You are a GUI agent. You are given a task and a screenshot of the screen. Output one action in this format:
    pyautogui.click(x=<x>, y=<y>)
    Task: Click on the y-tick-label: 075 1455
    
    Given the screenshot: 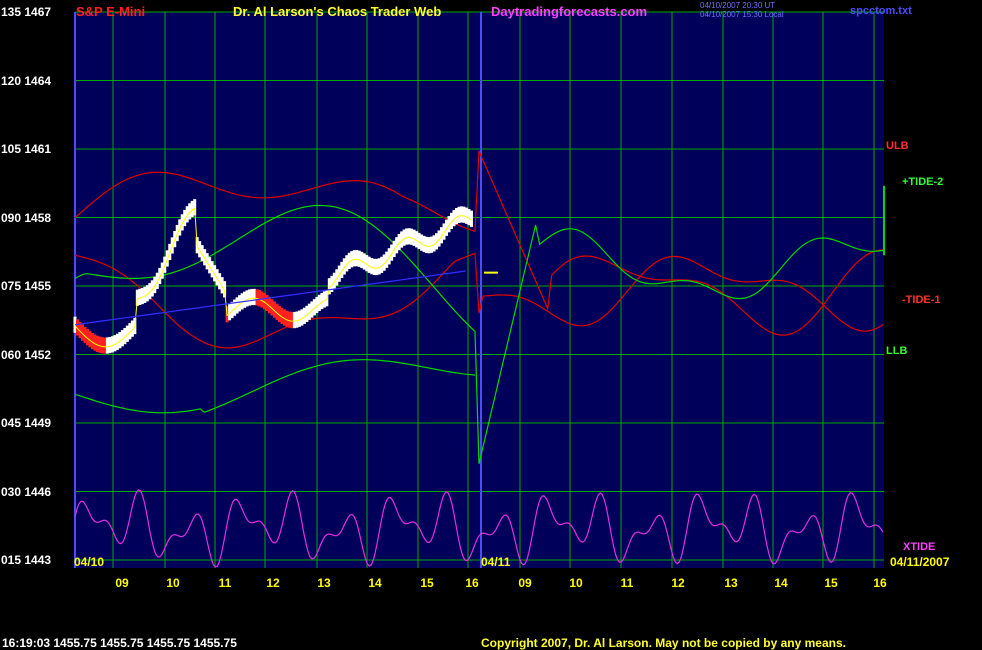 What is the action you would take?
    pyautogui.click(x=26, y=286)
    